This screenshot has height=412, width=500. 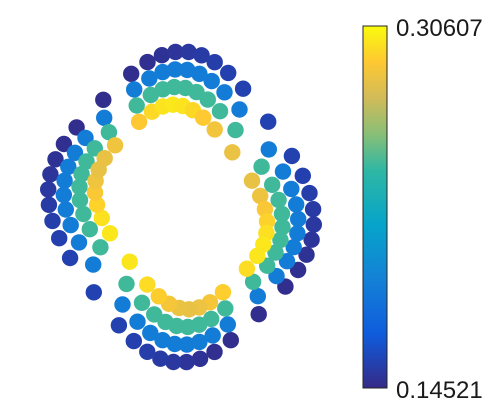 What do you see at coordinates (375, 207) in the screenshot?
I see `colorbar-gradient` at bounding box center [375, 207].